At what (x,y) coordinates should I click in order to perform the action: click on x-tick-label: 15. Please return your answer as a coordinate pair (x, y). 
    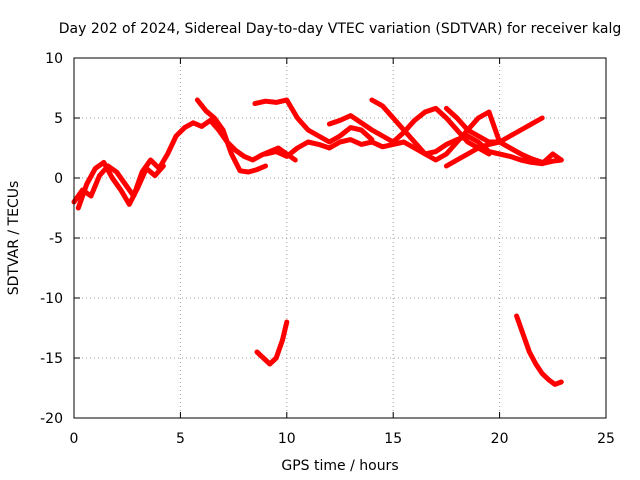
    Looking at the image, I should click on (393, 439).